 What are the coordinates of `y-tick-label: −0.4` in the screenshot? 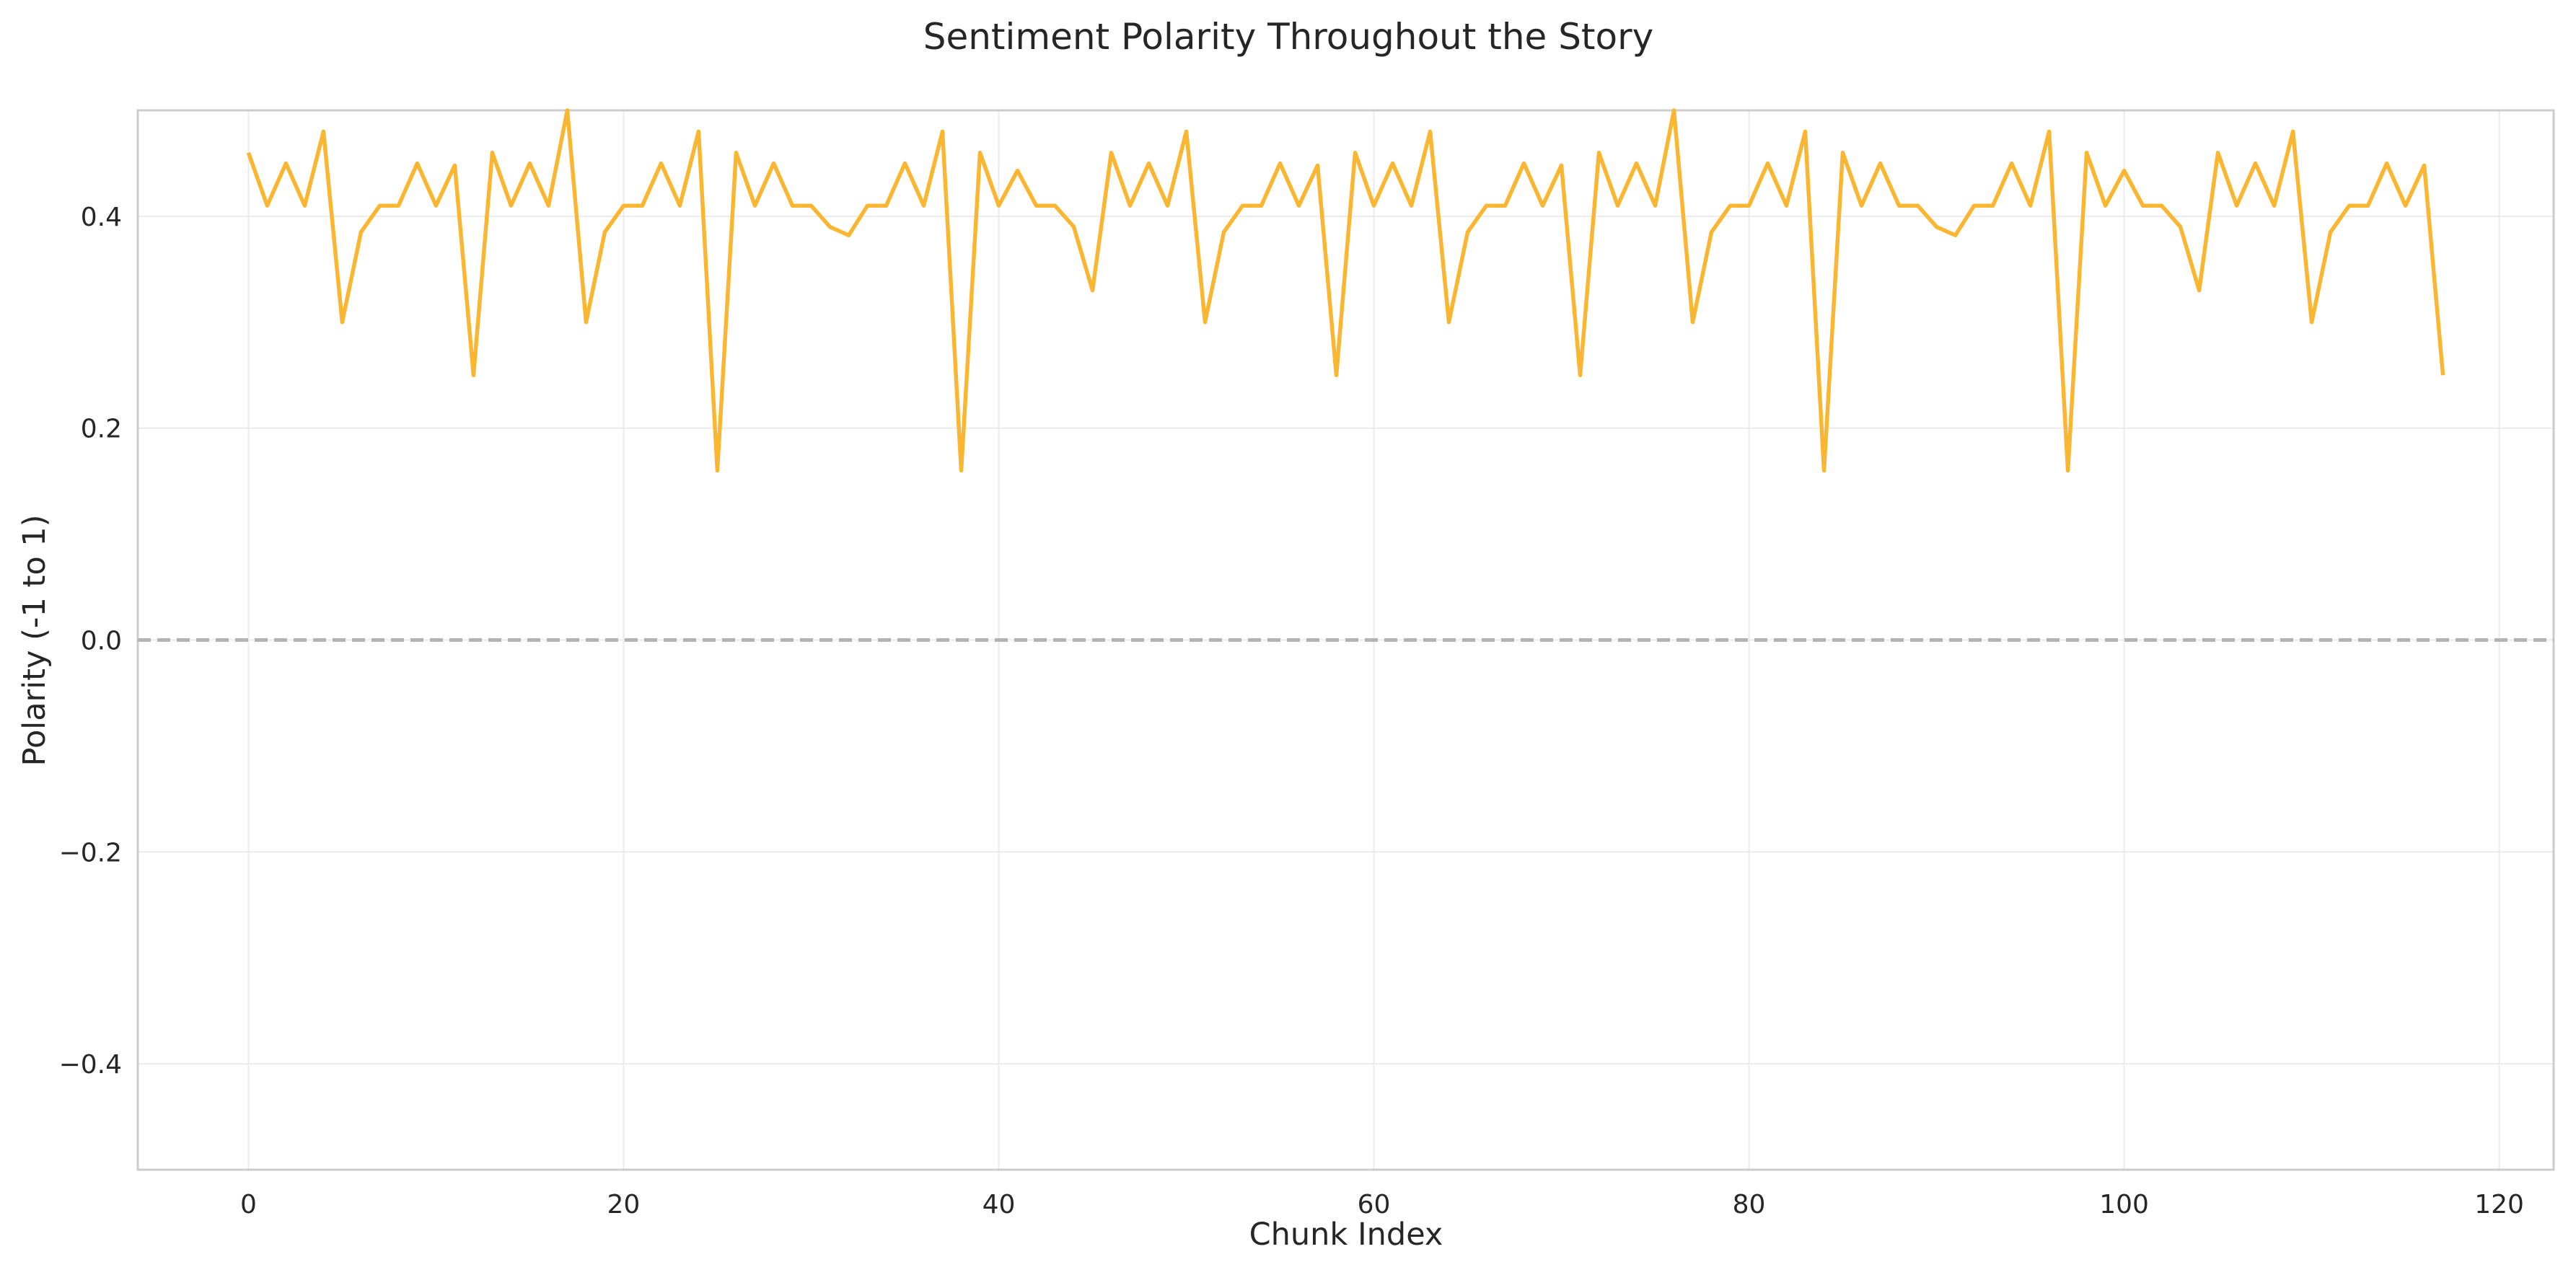 It's located at (90, 1065).